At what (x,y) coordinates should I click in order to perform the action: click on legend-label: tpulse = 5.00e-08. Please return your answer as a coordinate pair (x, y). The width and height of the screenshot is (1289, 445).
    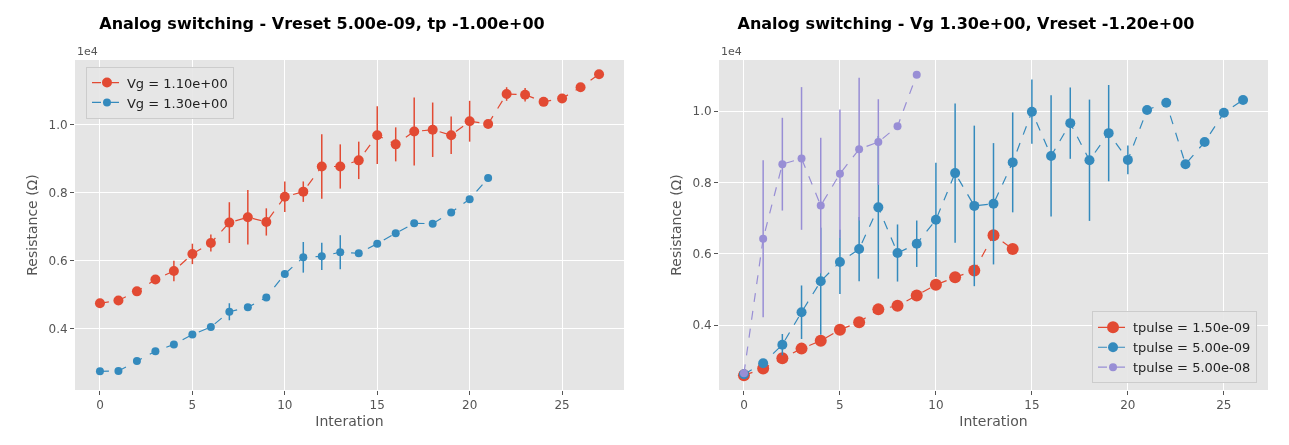
    Looking at the image, I should click on (1192, 368).